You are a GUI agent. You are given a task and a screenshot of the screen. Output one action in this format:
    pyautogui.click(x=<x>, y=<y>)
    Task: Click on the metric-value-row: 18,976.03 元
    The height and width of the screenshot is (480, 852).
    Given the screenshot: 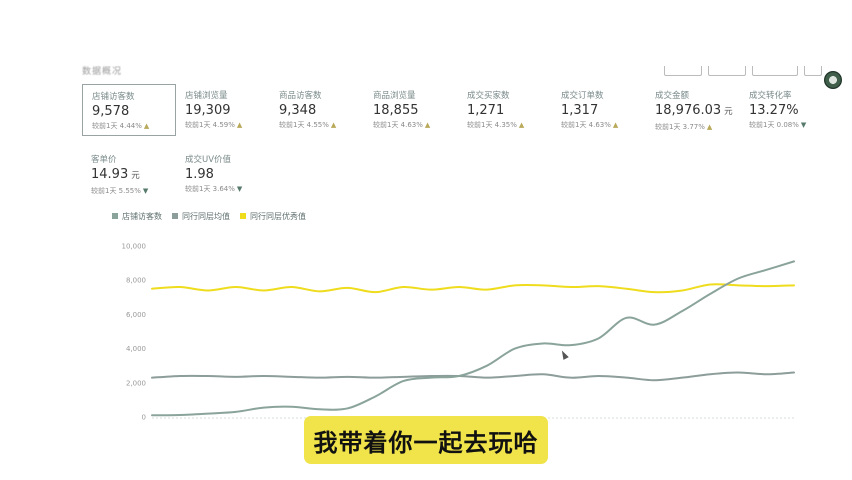 What is the action you would take?
    pyautogui.click(x=697, y=111)
    